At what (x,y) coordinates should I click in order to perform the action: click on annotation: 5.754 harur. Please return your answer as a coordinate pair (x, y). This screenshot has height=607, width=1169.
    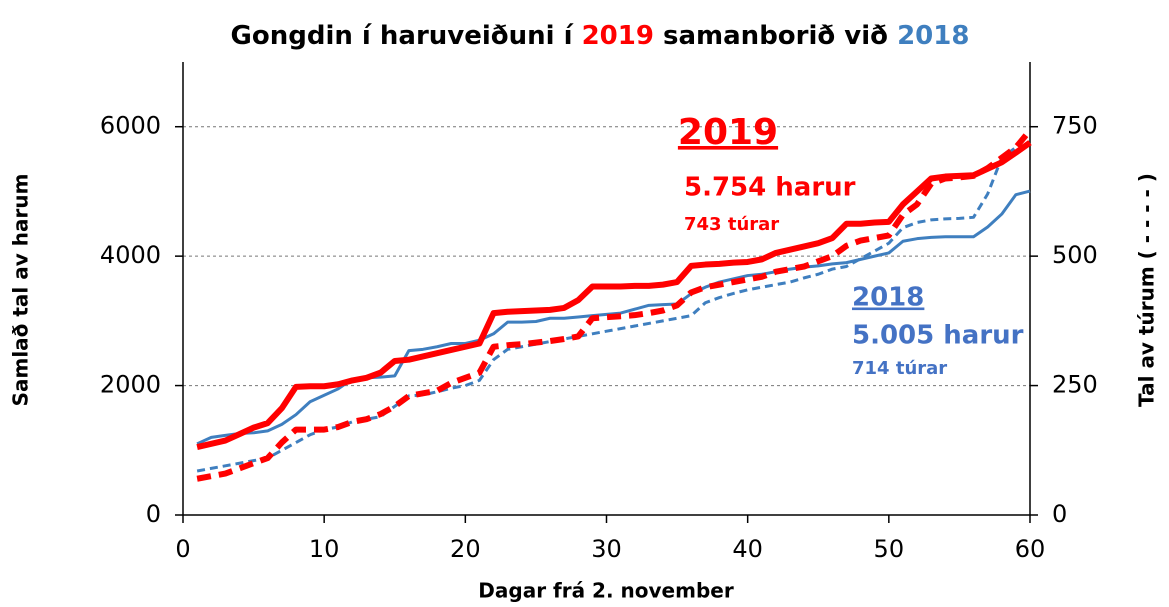
    Looking at the image, I should click on (770, 188).